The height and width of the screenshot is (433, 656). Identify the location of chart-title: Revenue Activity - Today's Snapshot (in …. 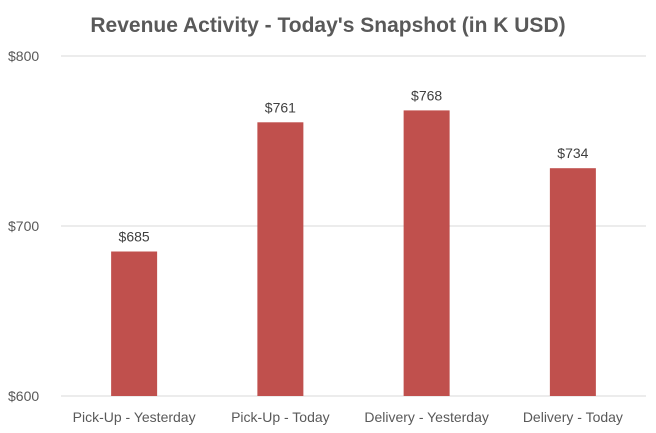
(327, 25).